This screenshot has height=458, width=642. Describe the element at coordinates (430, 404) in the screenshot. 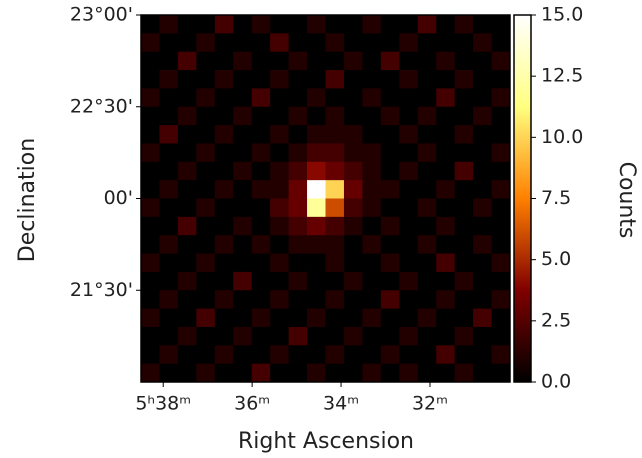

I see `x-tick-label: 32ᵐ` at that location.